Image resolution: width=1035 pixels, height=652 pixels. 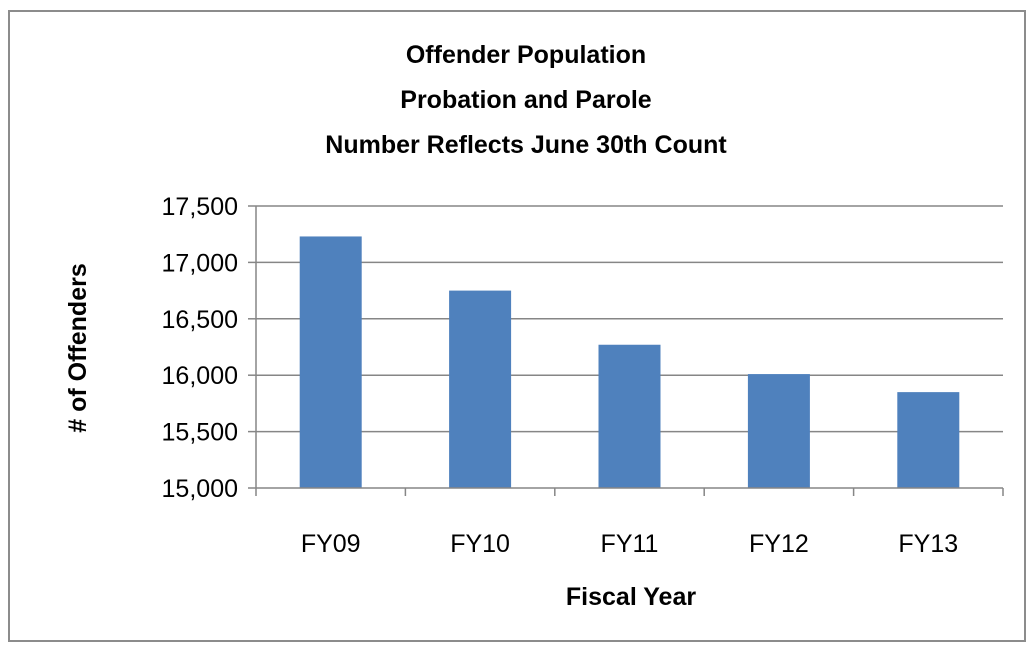 What do you see at coordinates (928, 440) in the screenshot?
I see `bar-fy13` at bounding box center [928, 440].